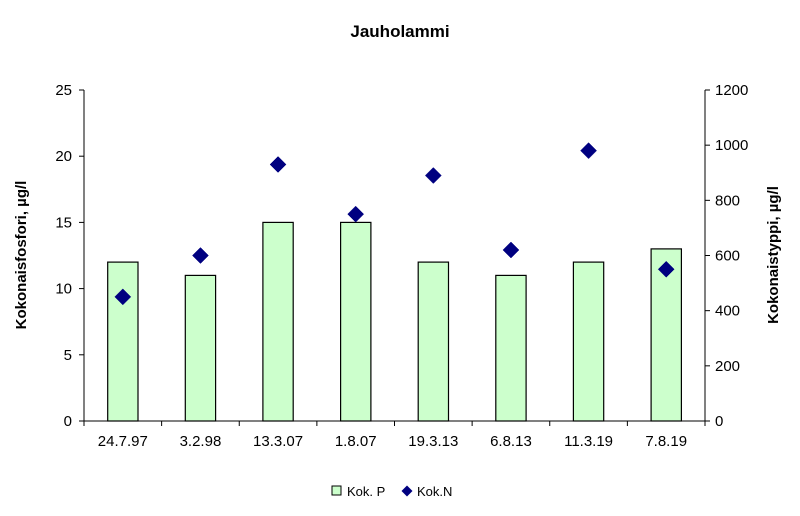  I want to click on legend-swatch-kok-p, so click(336, 490).